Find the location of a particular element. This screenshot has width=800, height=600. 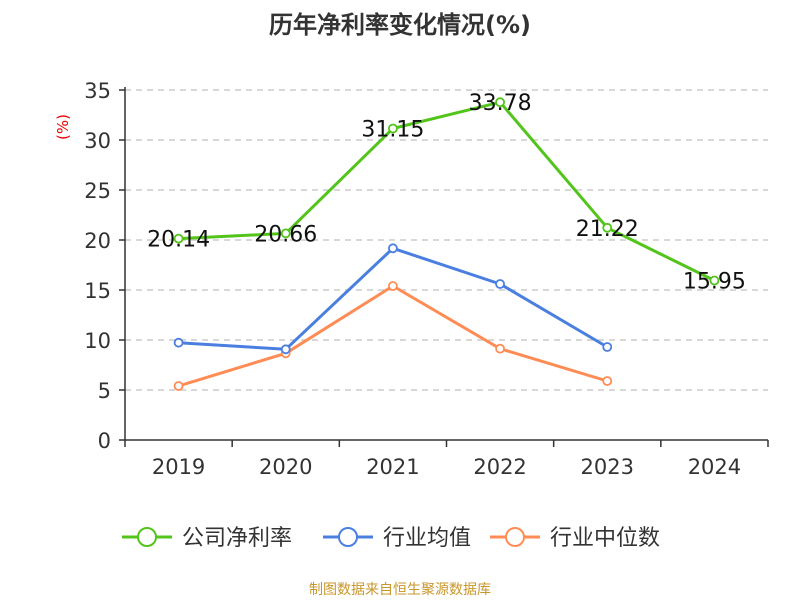

x-tick-label: 2020 is located at coordinates (285, 467).